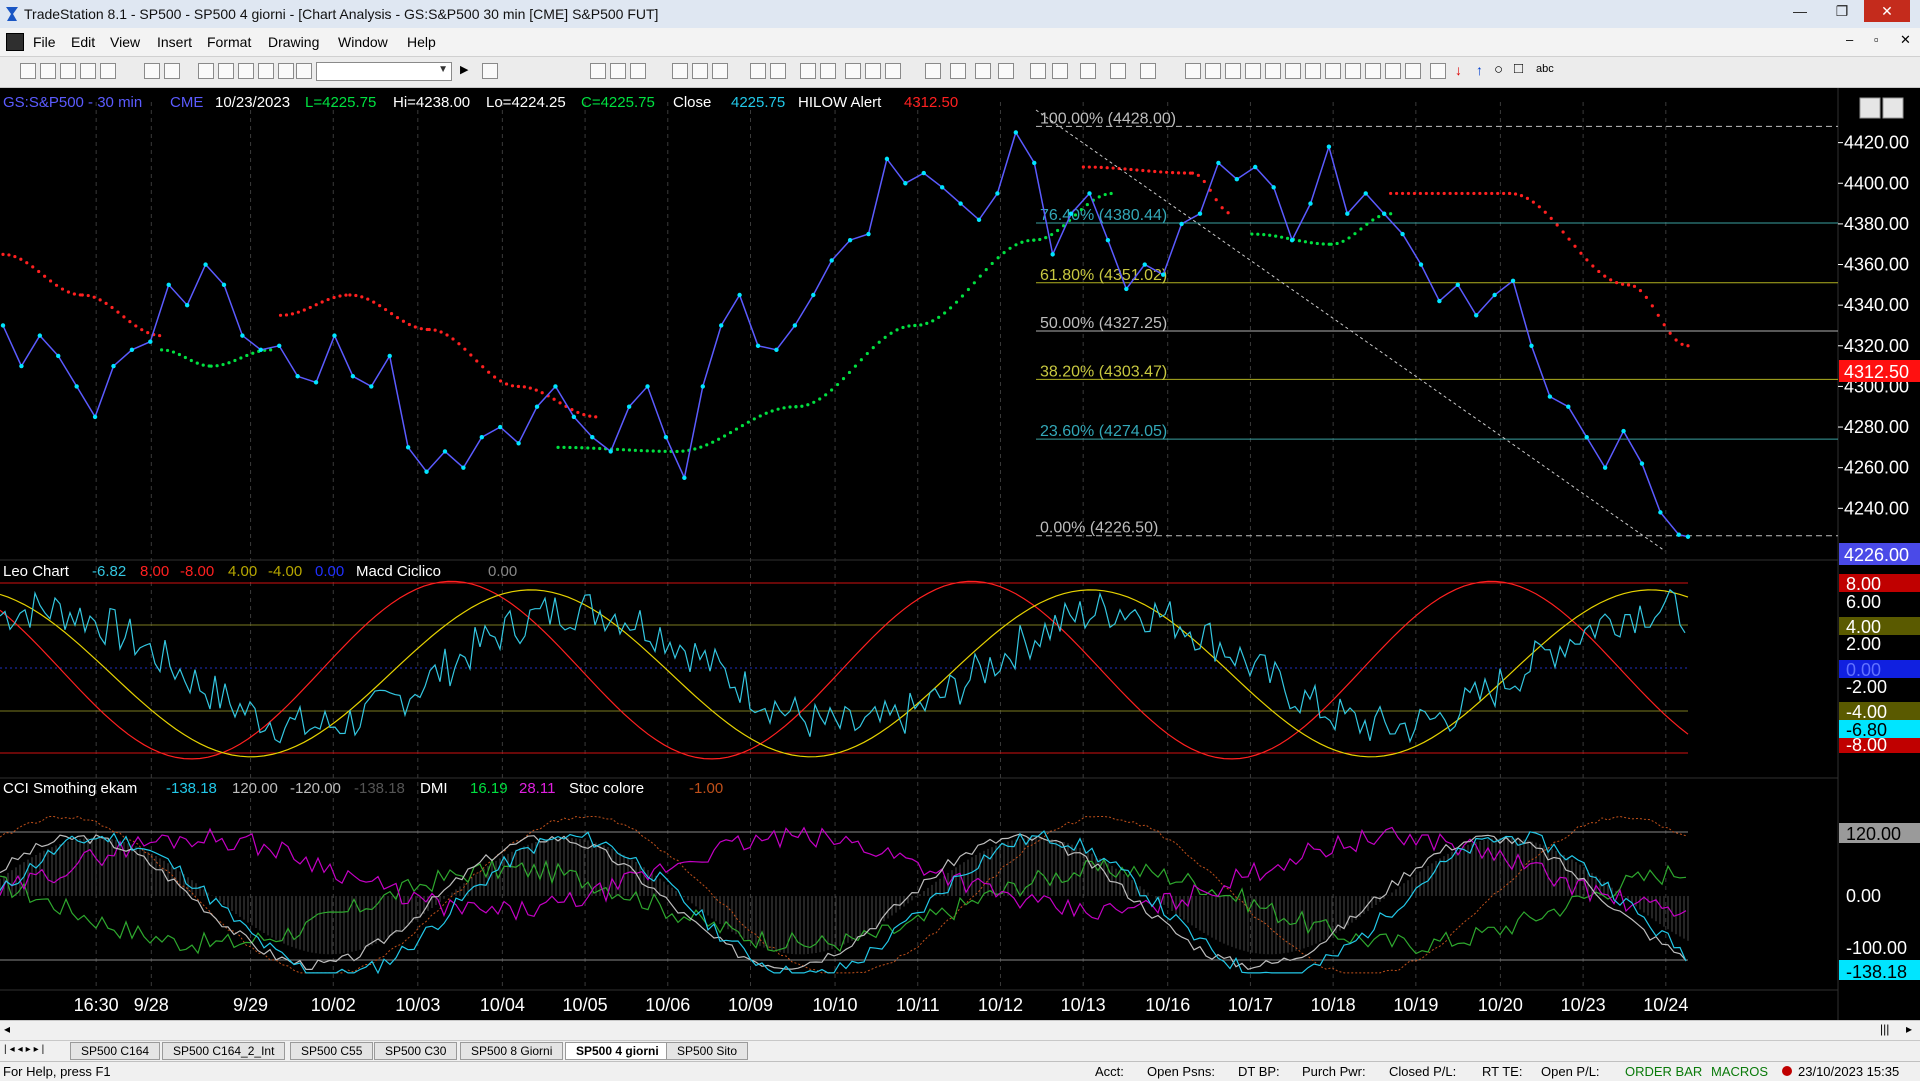  What do you see at coordinates (680, 71) in the screenshot?
I see `indicator-icon` at bounding box center [680, 71].